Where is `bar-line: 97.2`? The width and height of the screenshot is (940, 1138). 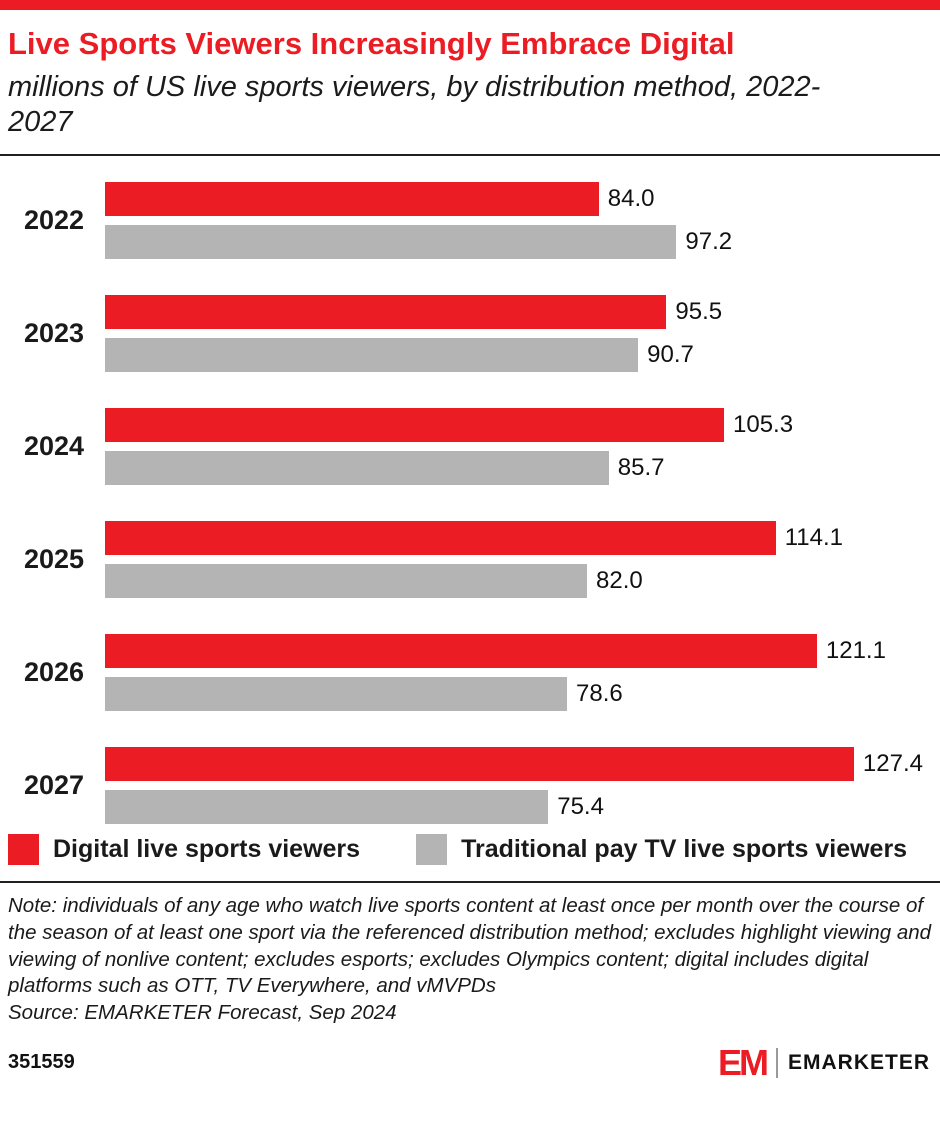 bar-line: 97.2 is located at coordinates (516, 242).